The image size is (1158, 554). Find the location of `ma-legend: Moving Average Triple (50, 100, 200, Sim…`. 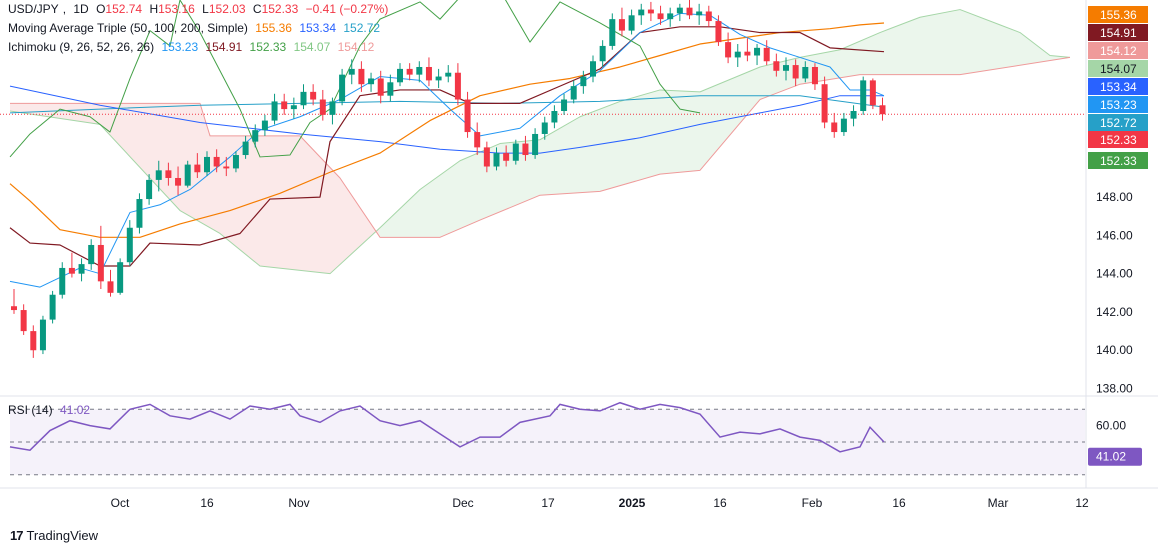

ma-legend: Moving Average Triple (50, 100, 200, Sim… is located at coordinates (196, 28).